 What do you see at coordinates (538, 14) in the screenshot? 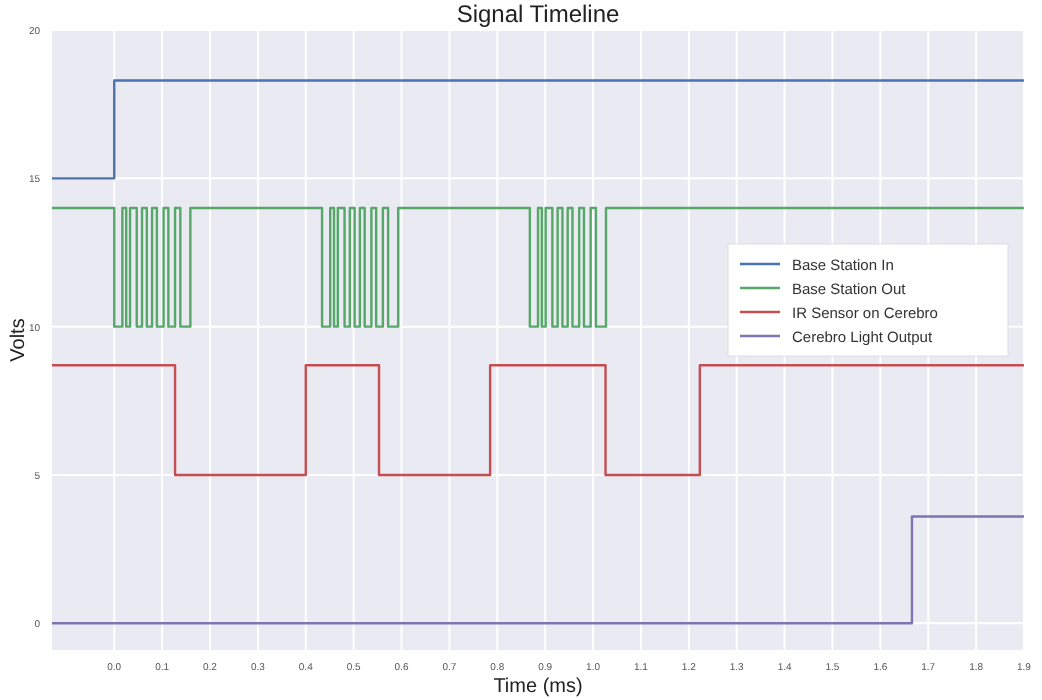
I see `chart-title: Signal Timeline` at bounding box center [538, 14].